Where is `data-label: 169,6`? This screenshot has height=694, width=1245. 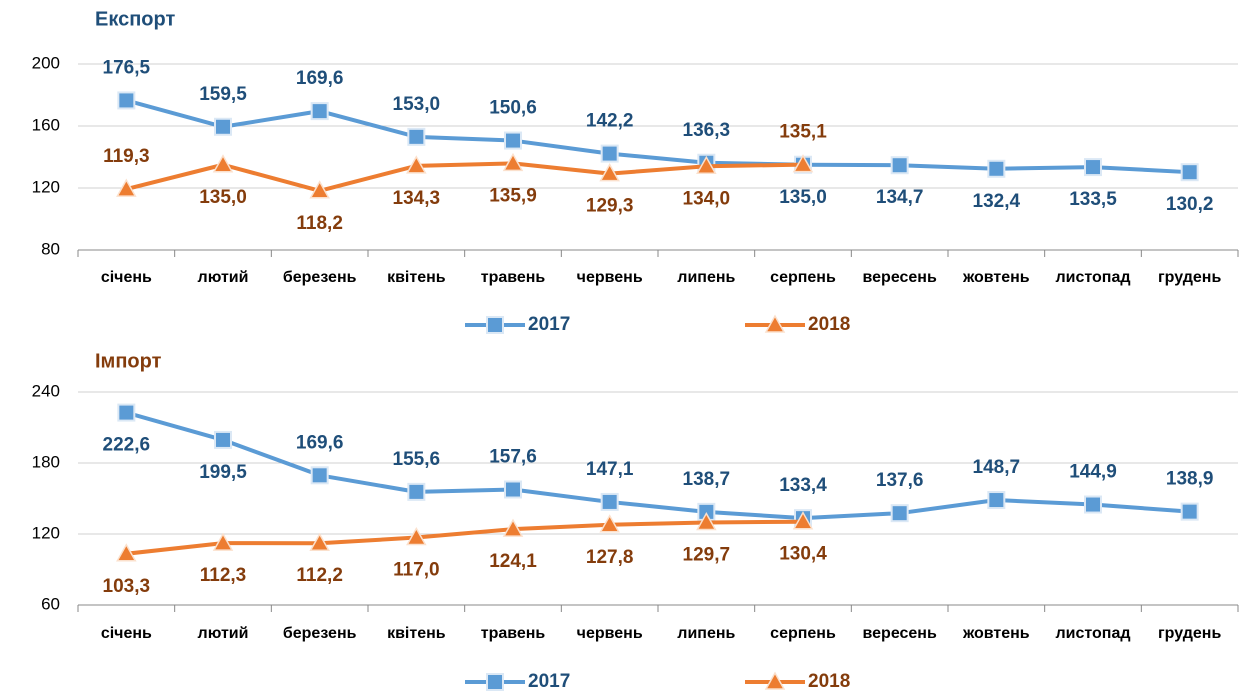 data-label: 169,6 is located at coordinates (320, 78).